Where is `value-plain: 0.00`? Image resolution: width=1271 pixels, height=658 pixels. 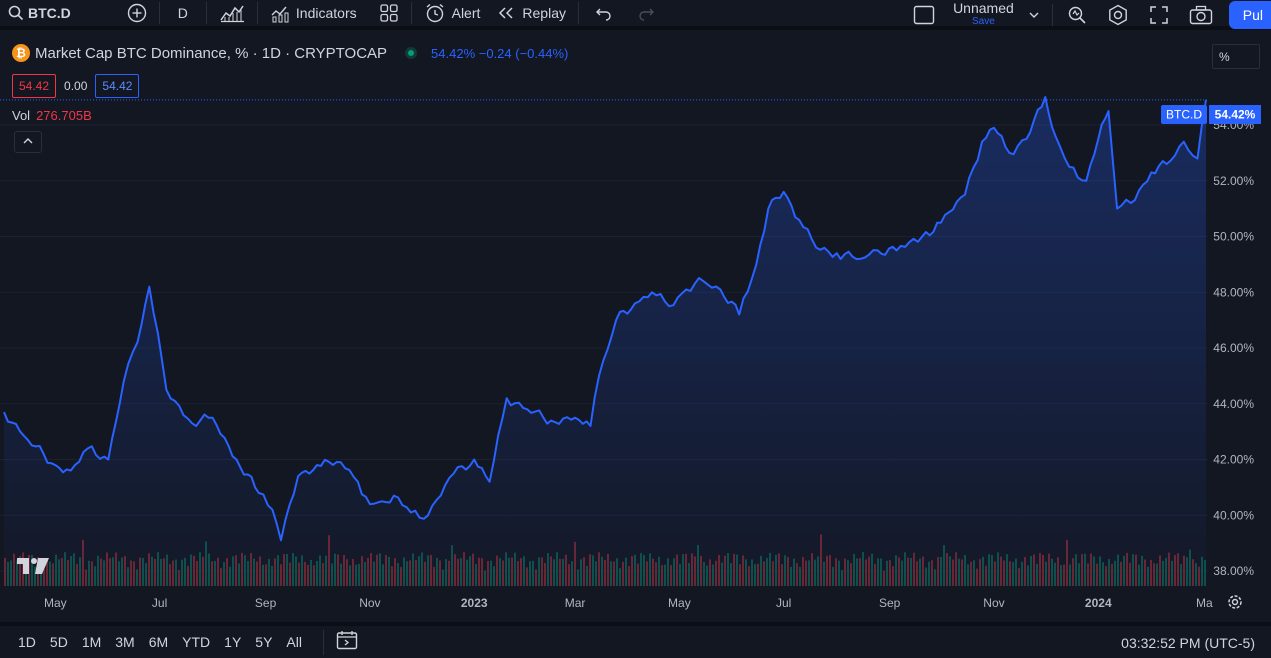
value-plain: 0.00 is located at coordinates (76, 86).